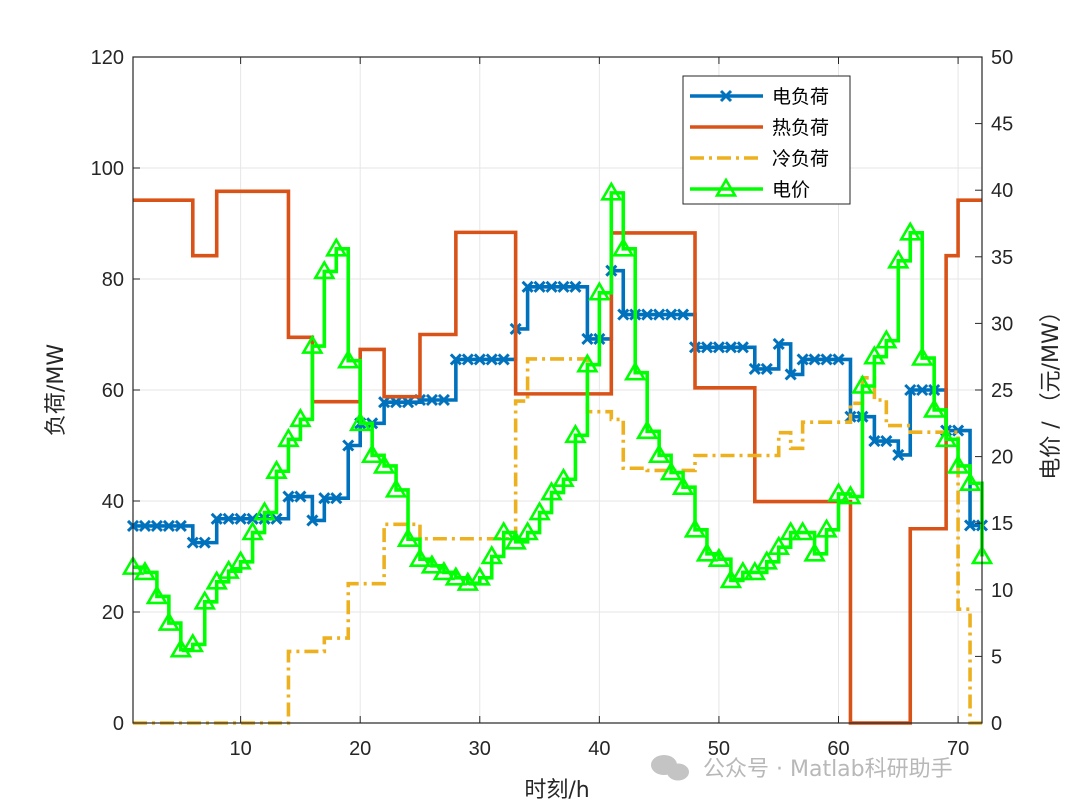 This screenshot has height=809, width=1080. What do you see at coordinates (240, 749) in the screenshot?
I see `x-tick-label: 10` at bounding box center [240, 749].